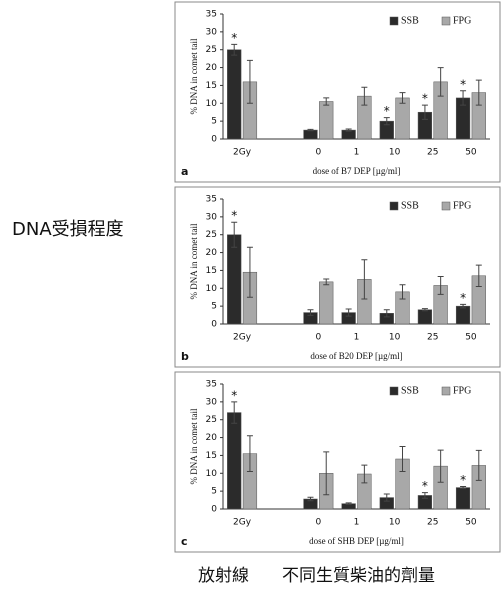 The image size is (504, 600). Describe the element at coordinates (356, 356) in the screenshot. I see `x-axis-label: dose of B20 DEP [µg/ml]` at that location.